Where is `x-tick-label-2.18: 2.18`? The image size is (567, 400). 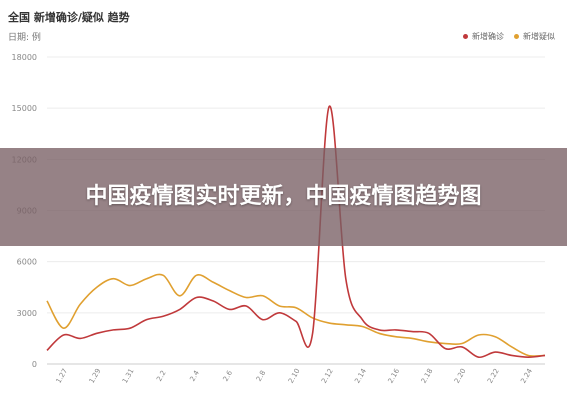 x-tick-label-2.18: 2.18 is located at coordinates (427, 376).